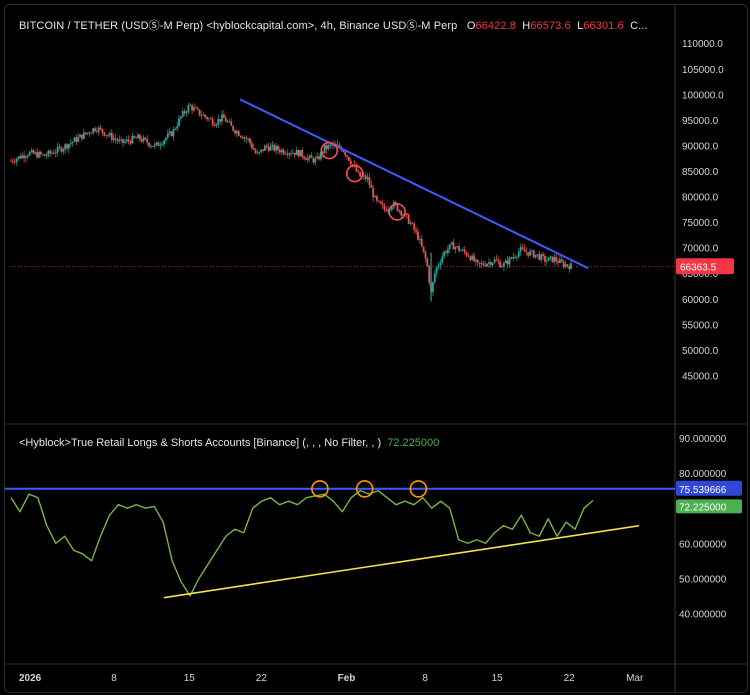  I want to click on high-label: H, so click(526, 26).